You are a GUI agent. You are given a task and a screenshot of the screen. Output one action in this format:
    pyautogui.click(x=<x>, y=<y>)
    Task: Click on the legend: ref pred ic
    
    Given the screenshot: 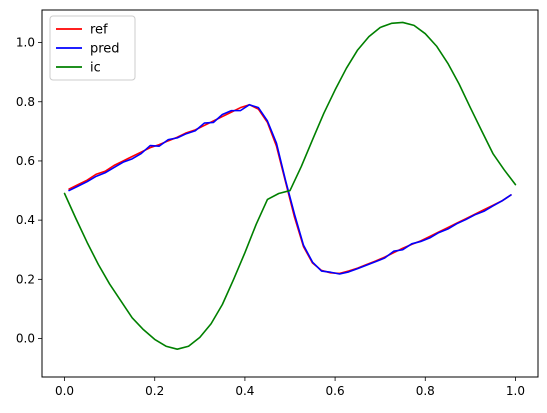 What is the action you would take?
    pyautogui.click(x=92, y=48)
    